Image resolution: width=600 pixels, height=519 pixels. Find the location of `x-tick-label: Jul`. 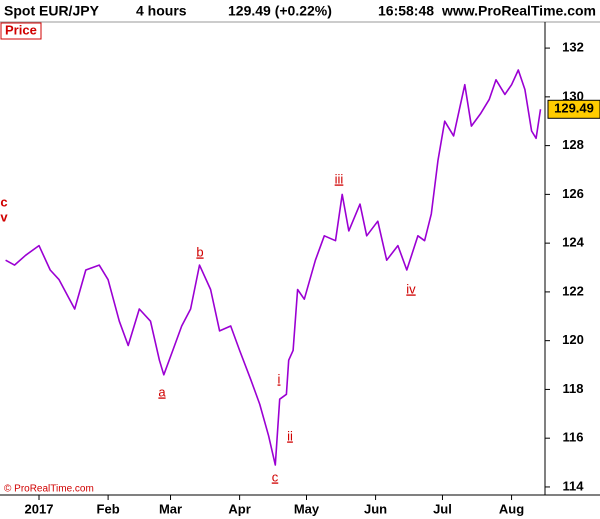

x-tick-label: Jul is located at coordinates (442, 508).